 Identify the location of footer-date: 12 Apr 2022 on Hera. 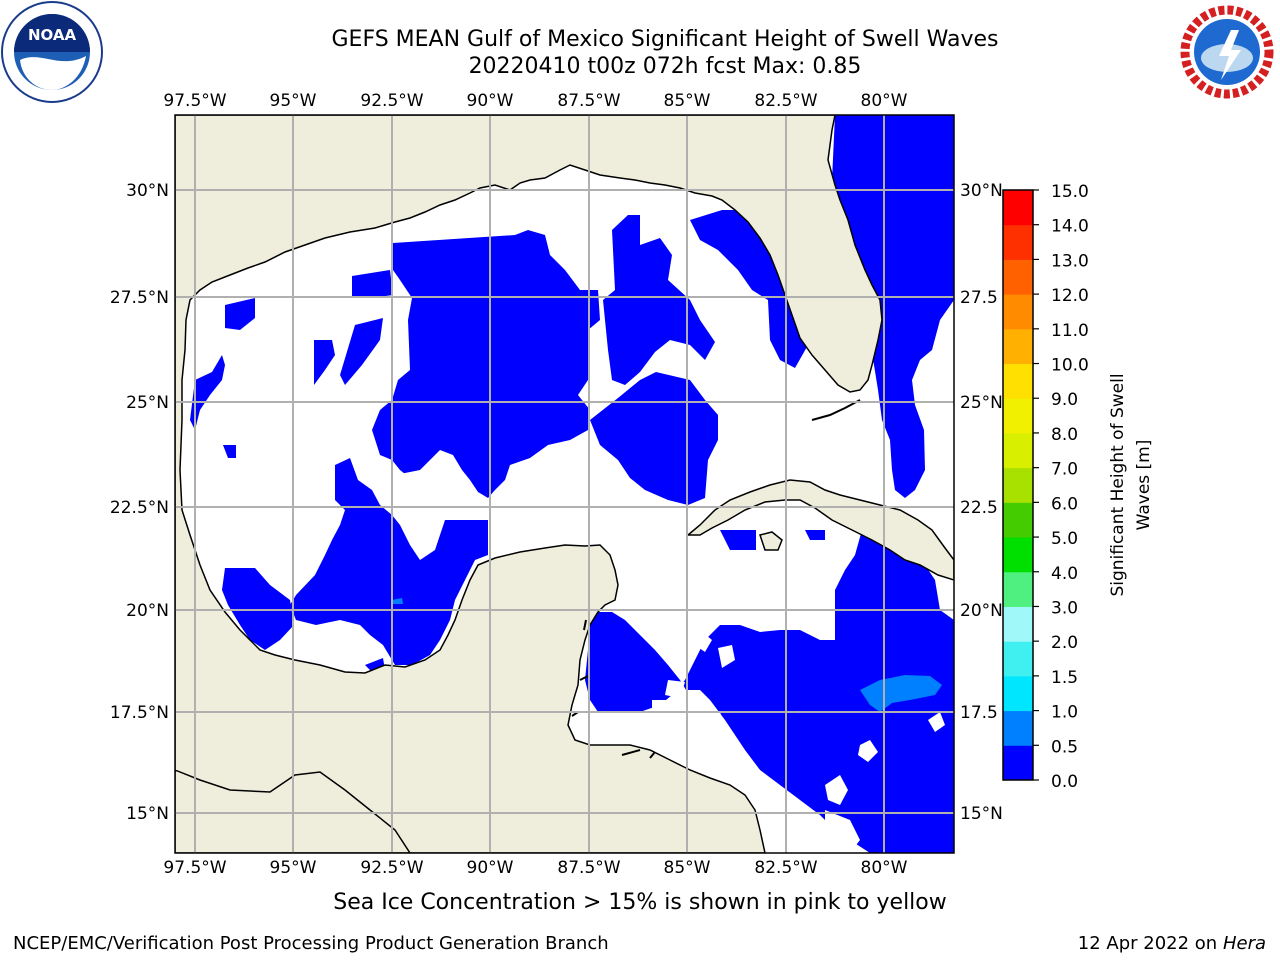
(1172, 943).